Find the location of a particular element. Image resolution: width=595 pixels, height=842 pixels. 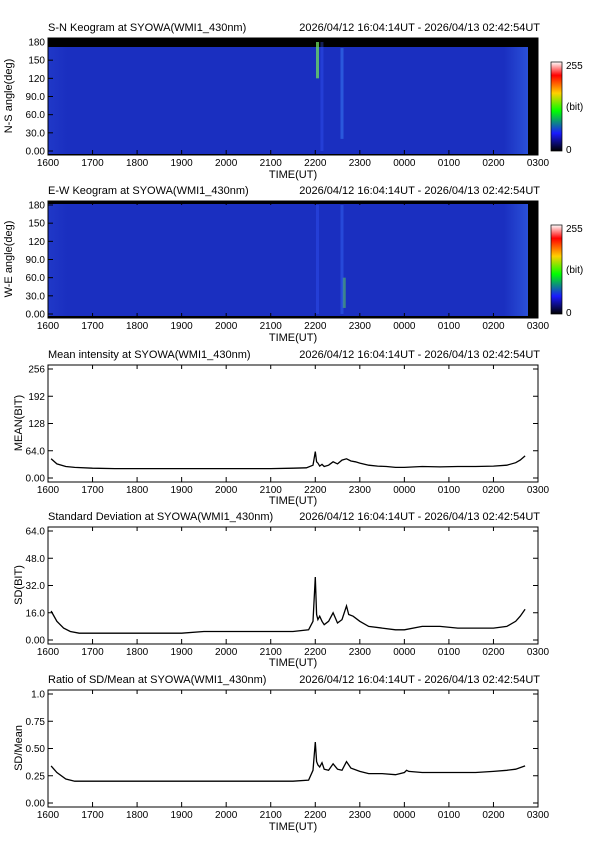

y-tick-label: 120 is located at coordinates (36, 242).